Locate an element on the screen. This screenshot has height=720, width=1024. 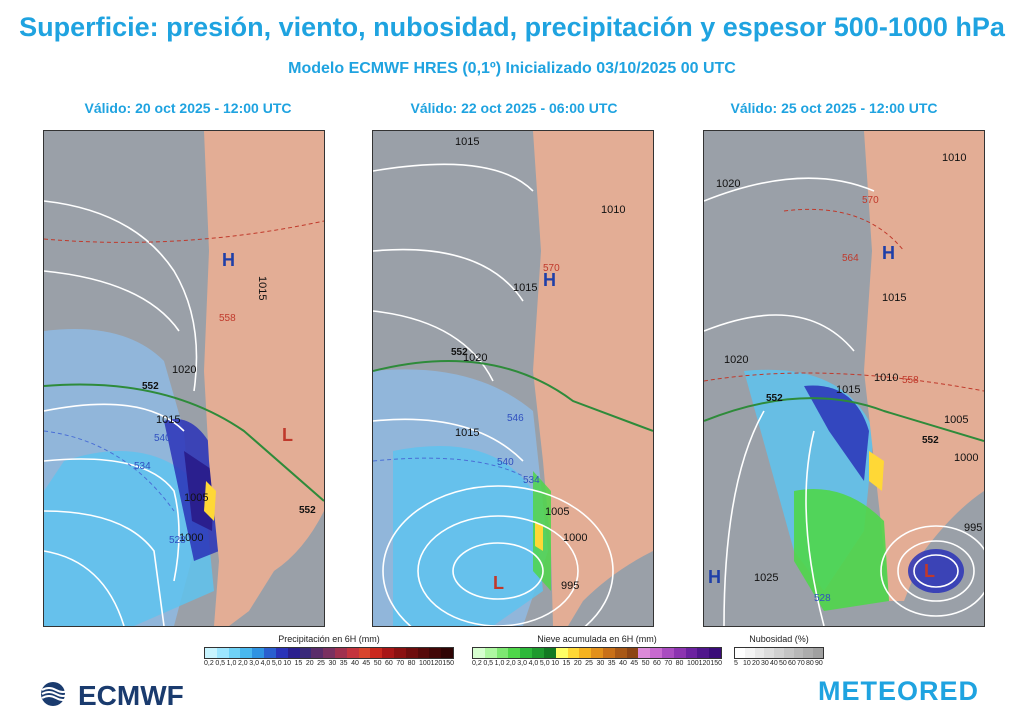
land-south-america is located at coordinates (924, 366).